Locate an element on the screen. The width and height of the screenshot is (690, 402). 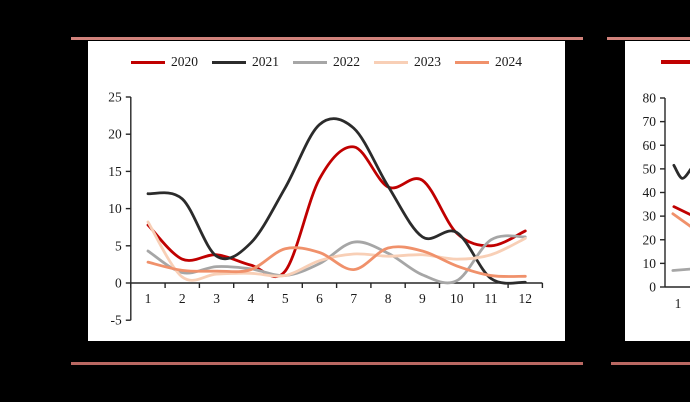
left-x-tick-label: 10 is located at coordinates (457, 298).